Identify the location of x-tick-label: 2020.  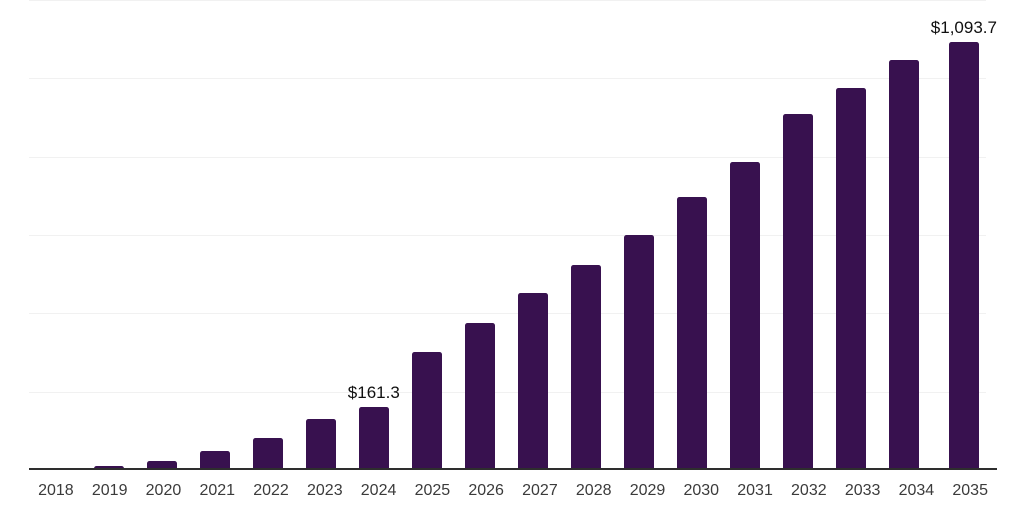
(163, 490).